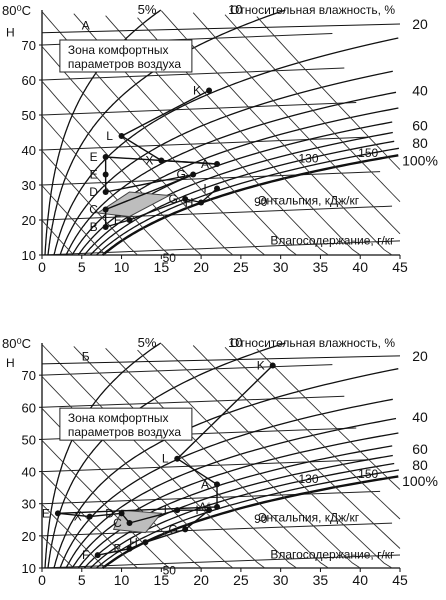  Describe the element at coordinates (221, 360) in the screenshot. I see `h-line` at that location.